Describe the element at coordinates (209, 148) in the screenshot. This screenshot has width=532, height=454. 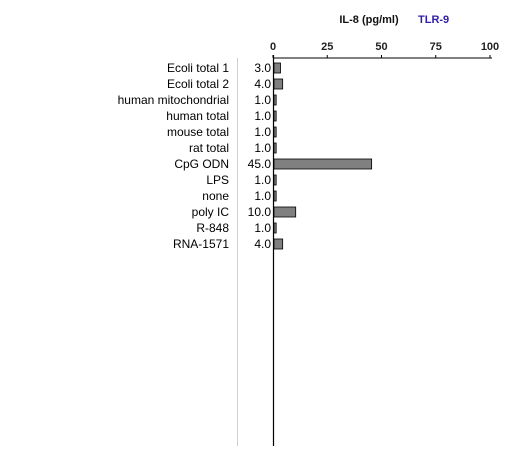
I see `category-label: rat total` at that location.